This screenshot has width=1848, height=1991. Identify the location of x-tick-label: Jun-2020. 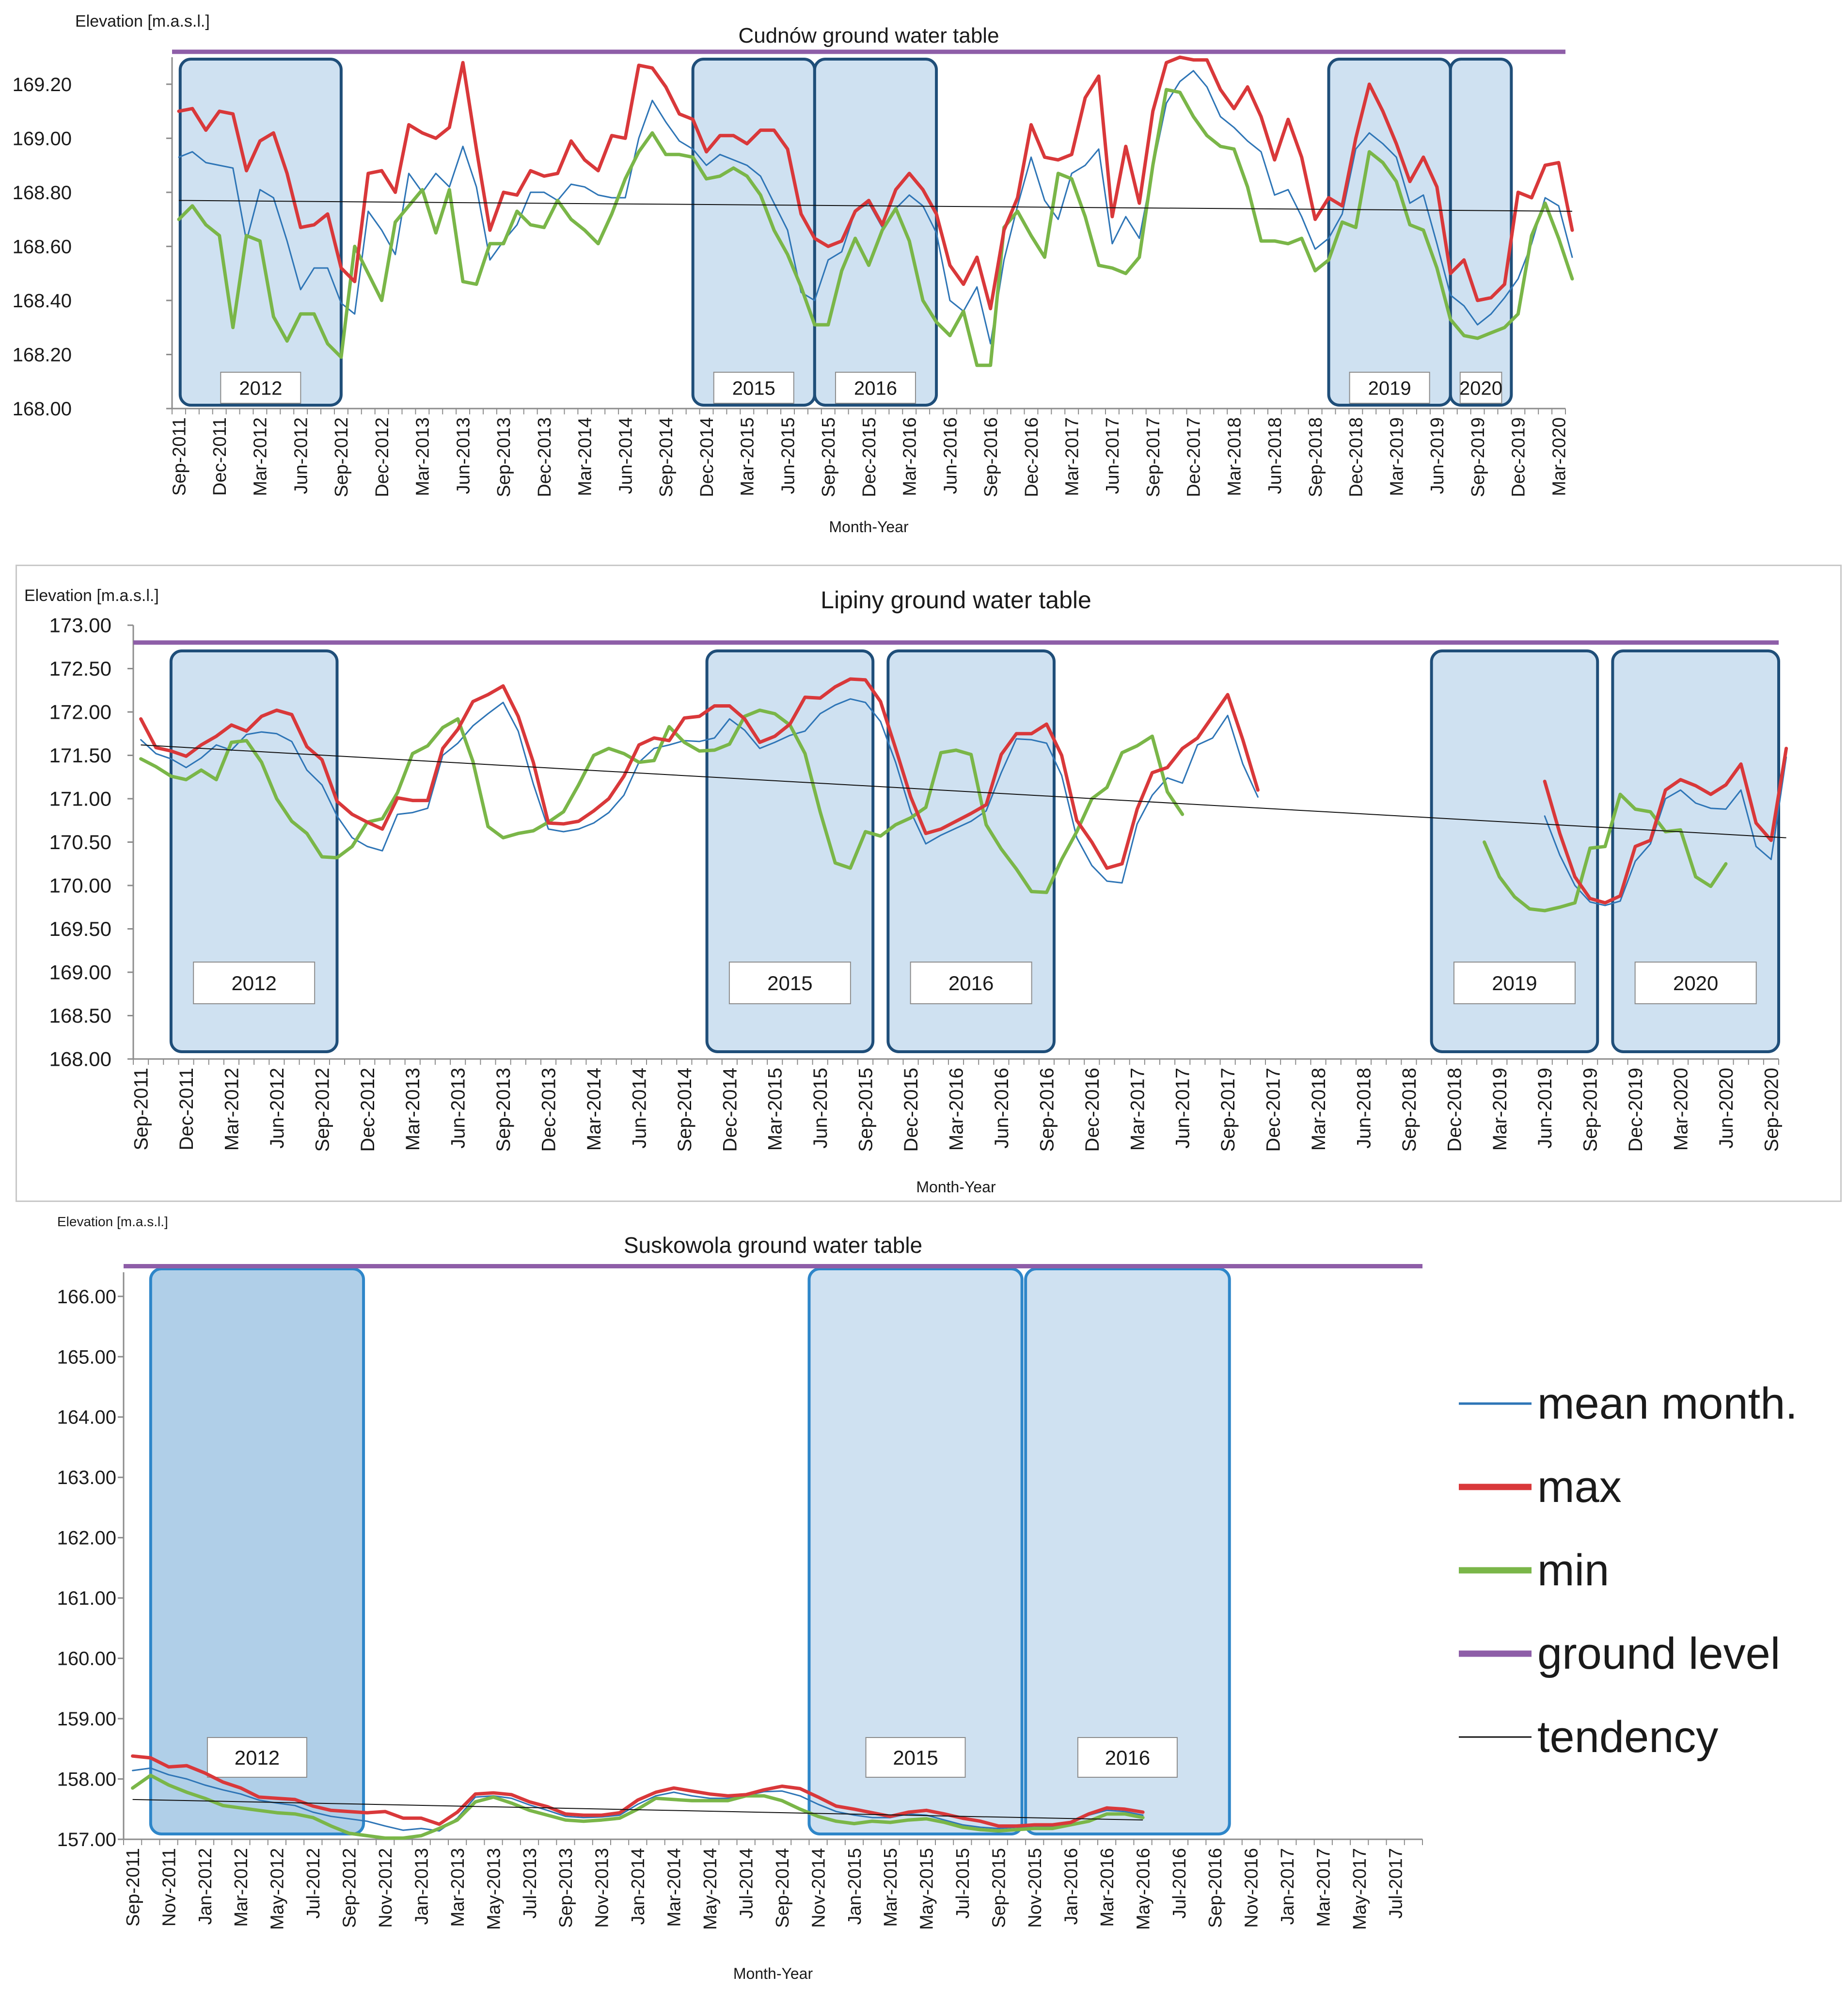
(1726, 1108).